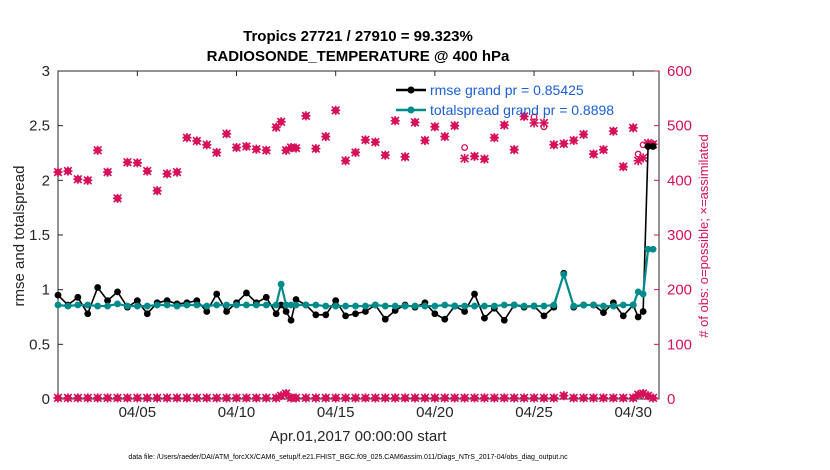 The image size is (830, 470). I want to click on y-right-tick-label: 400, so click(679, 180).